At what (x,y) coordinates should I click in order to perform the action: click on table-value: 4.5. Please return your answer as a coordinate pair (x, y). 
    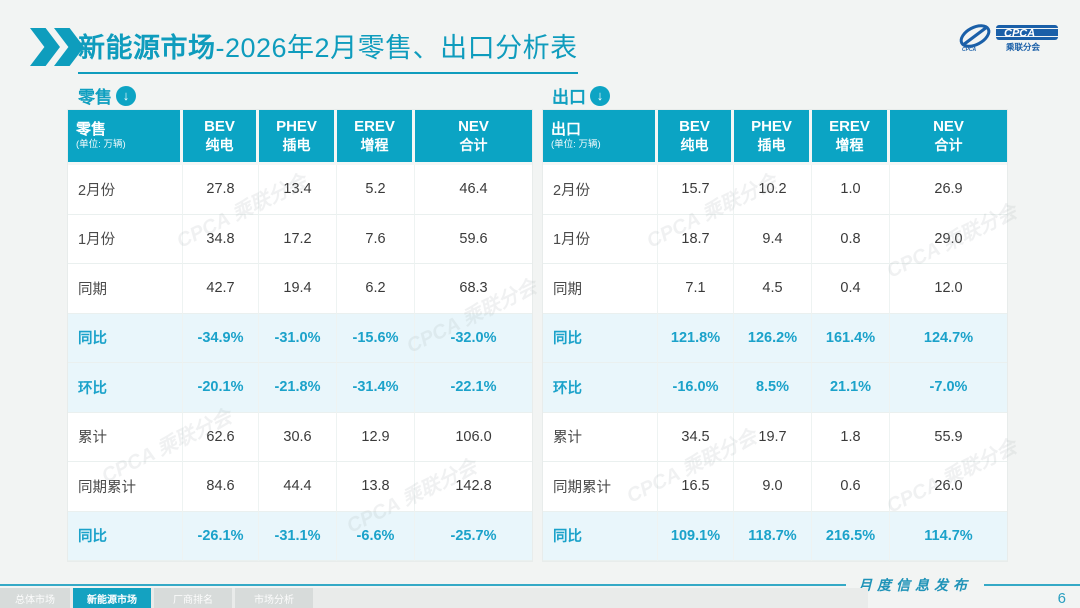
    Looking at the image, I should click on (773, 289).